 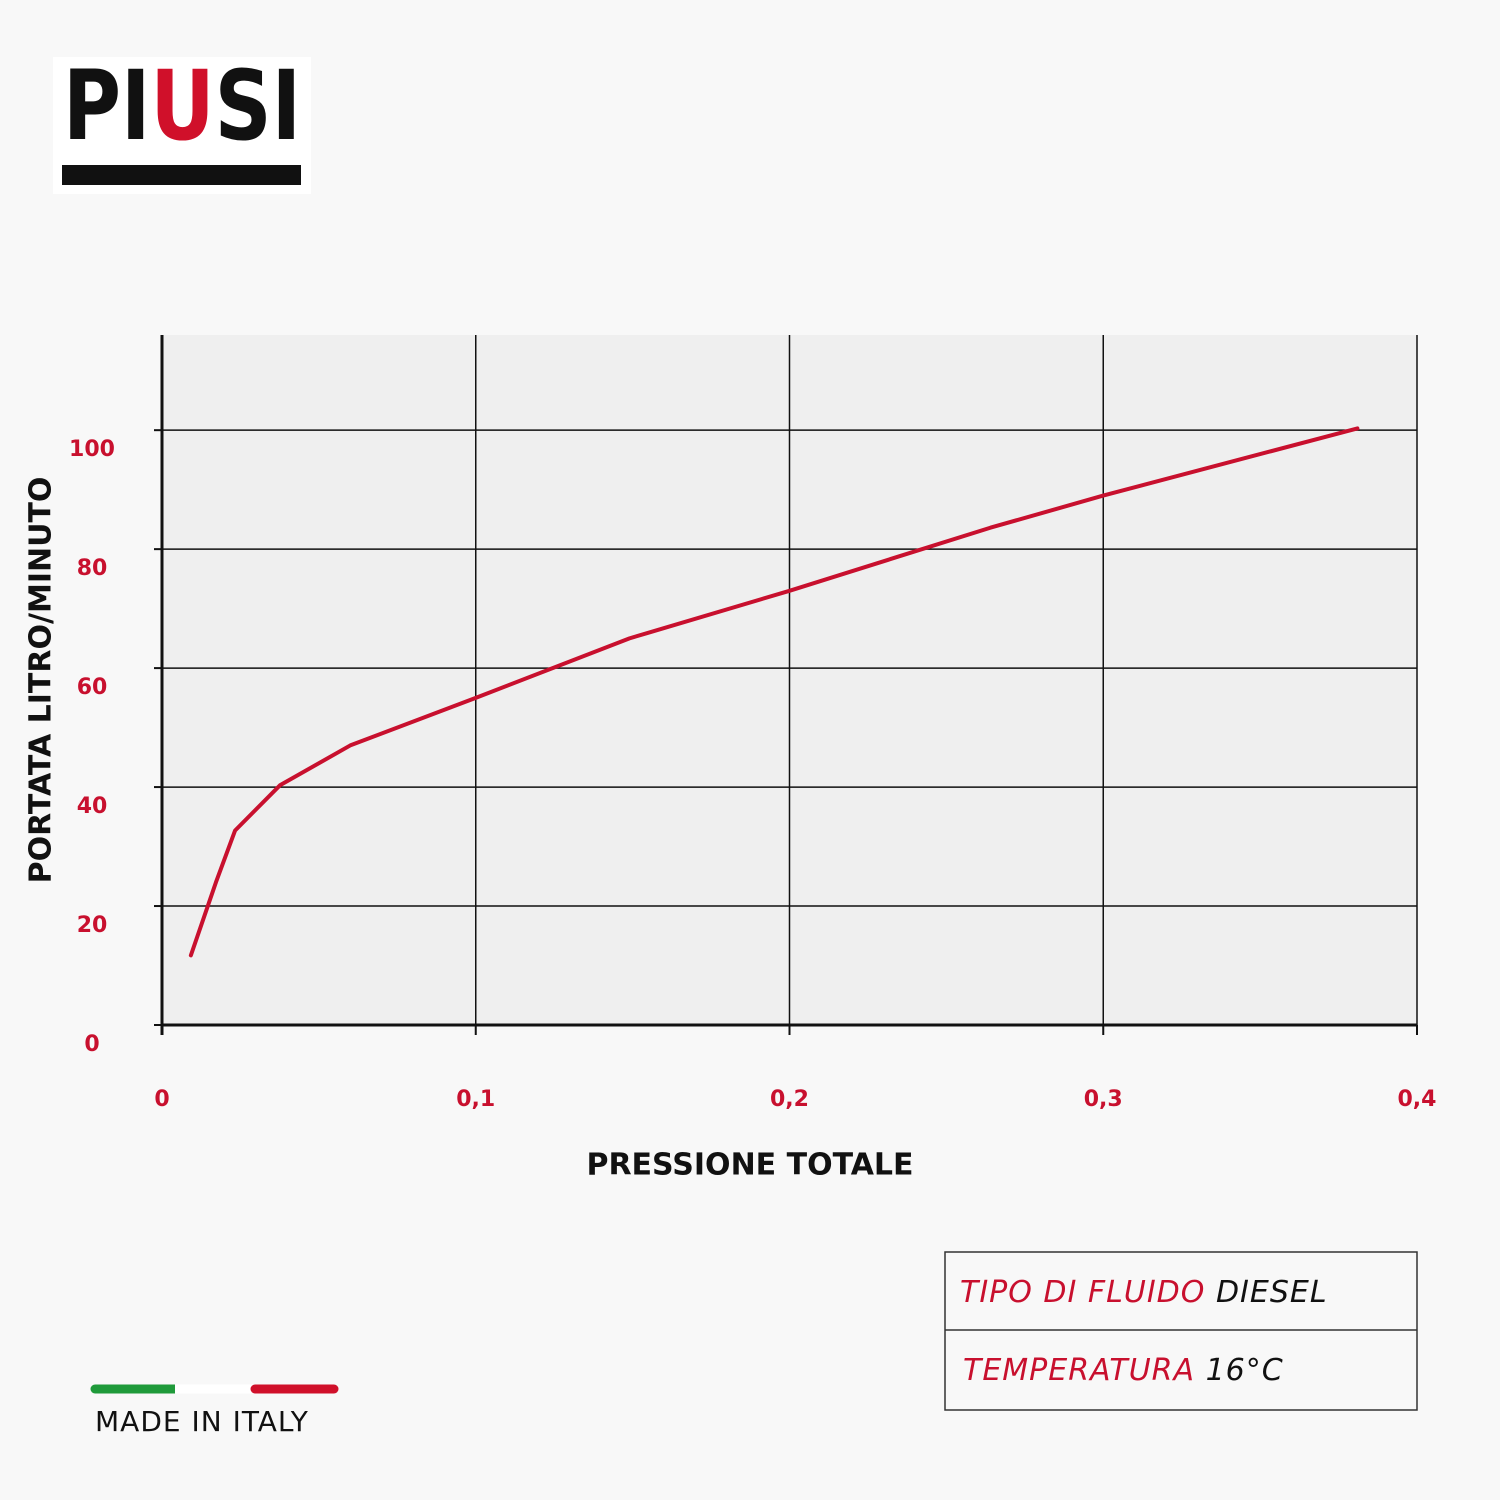 I want to click on y-tick-label: 40, so click(x=92, y=806).